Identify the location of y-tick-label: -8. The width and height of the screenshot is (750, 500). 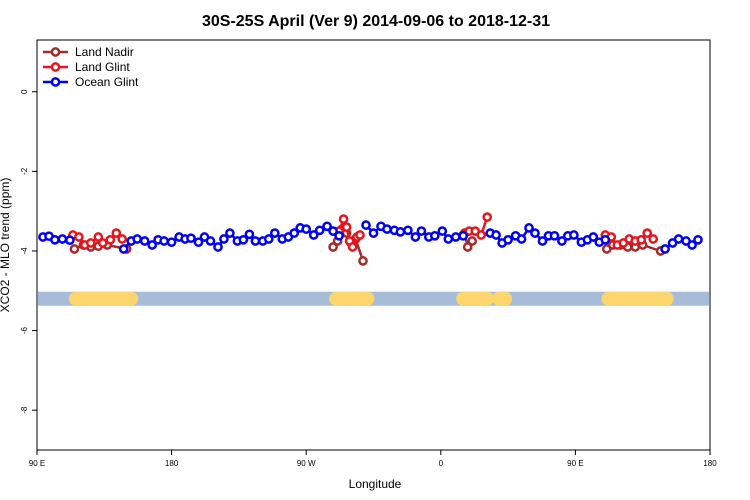
(24, 410).